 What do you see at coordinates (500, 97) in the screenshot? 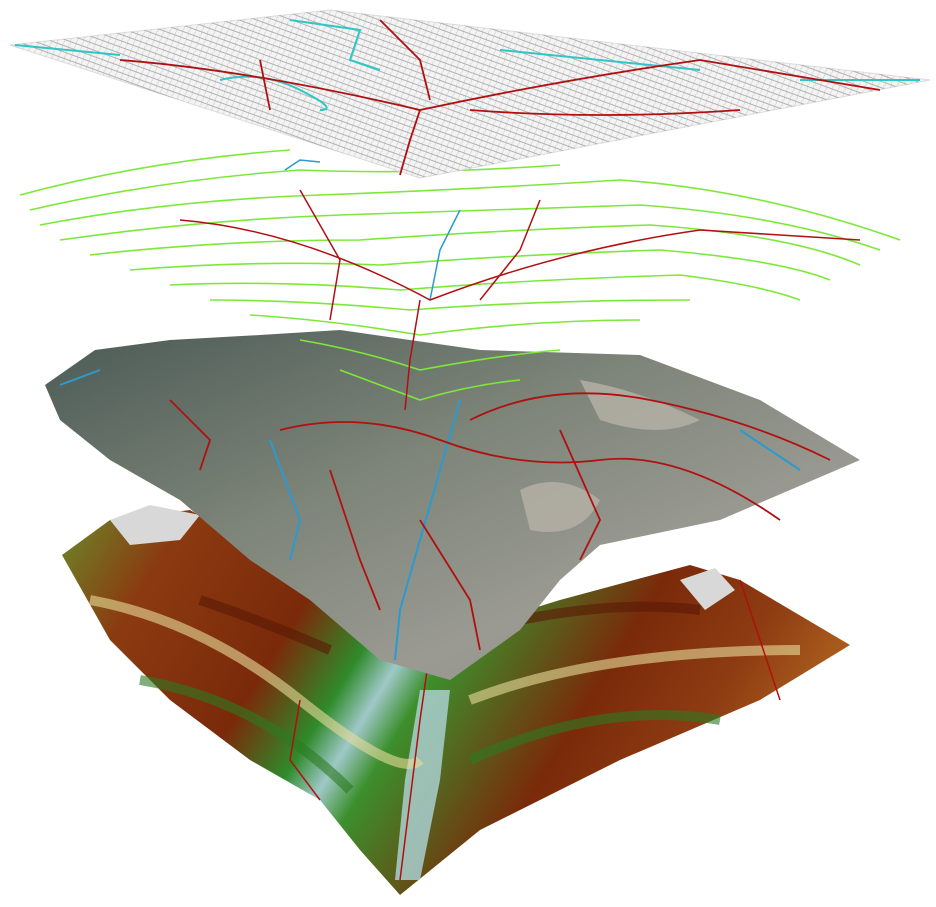
I see `roads` at bounding box center [500, 97].